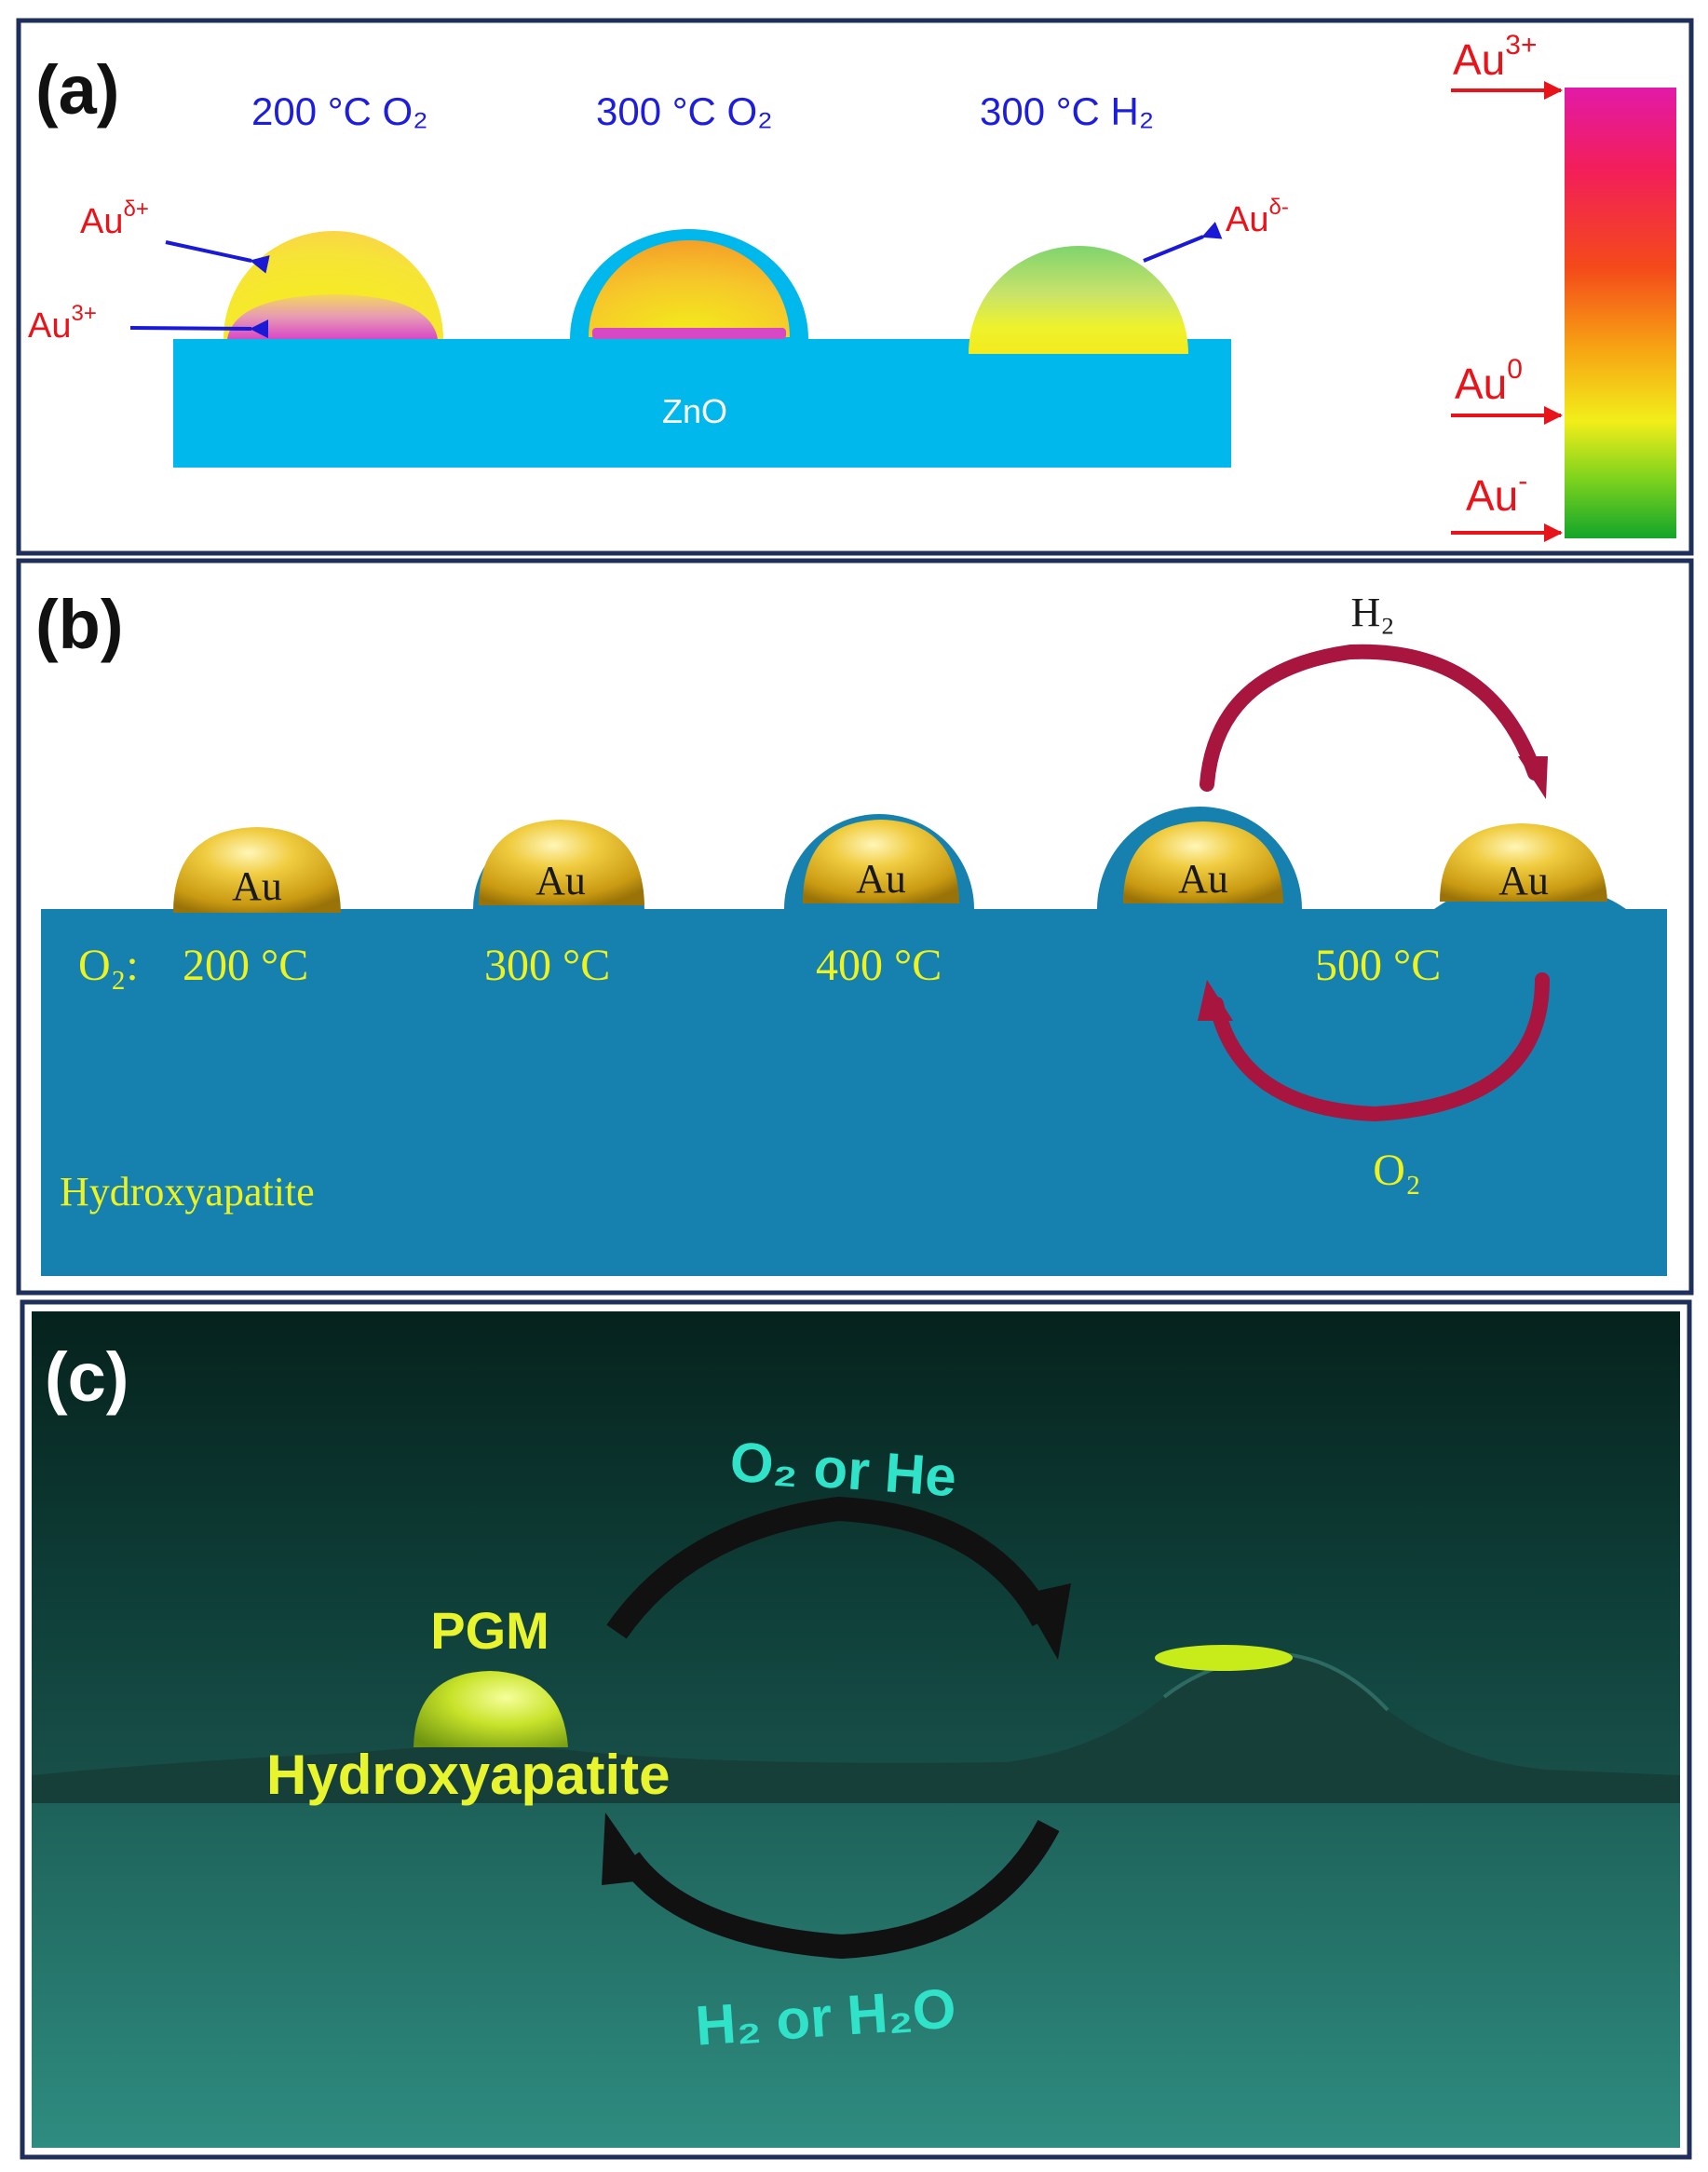 The image size is (1708, 2172). Describe the element at coordinates (1379, 1047) in the screenshot. I see `o2-cycle-arrow` at that location.